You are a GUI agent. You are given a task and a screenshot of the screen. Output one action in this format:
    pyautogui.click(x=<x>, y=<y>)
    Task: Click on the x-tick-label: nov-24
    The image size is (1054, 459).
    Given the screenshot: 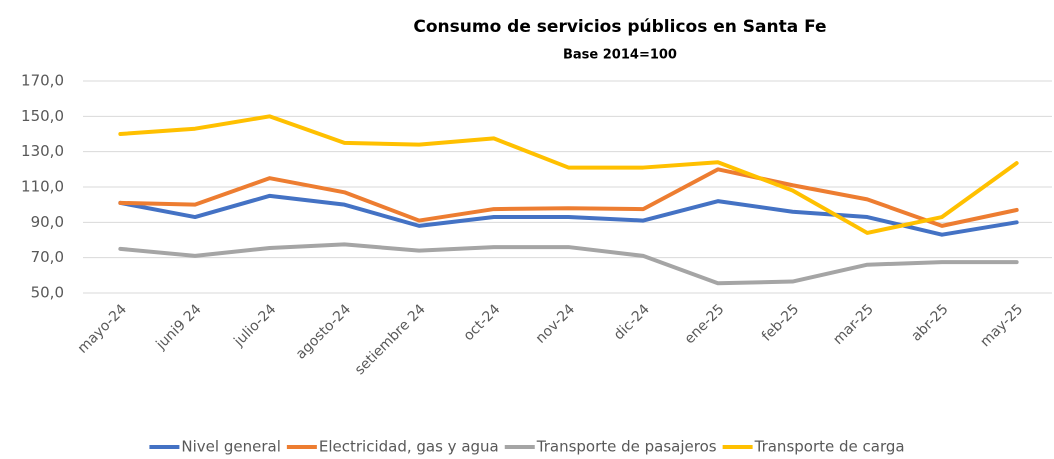 What is the action you would take?
    pyautogui.click(x=555, y=323)
    